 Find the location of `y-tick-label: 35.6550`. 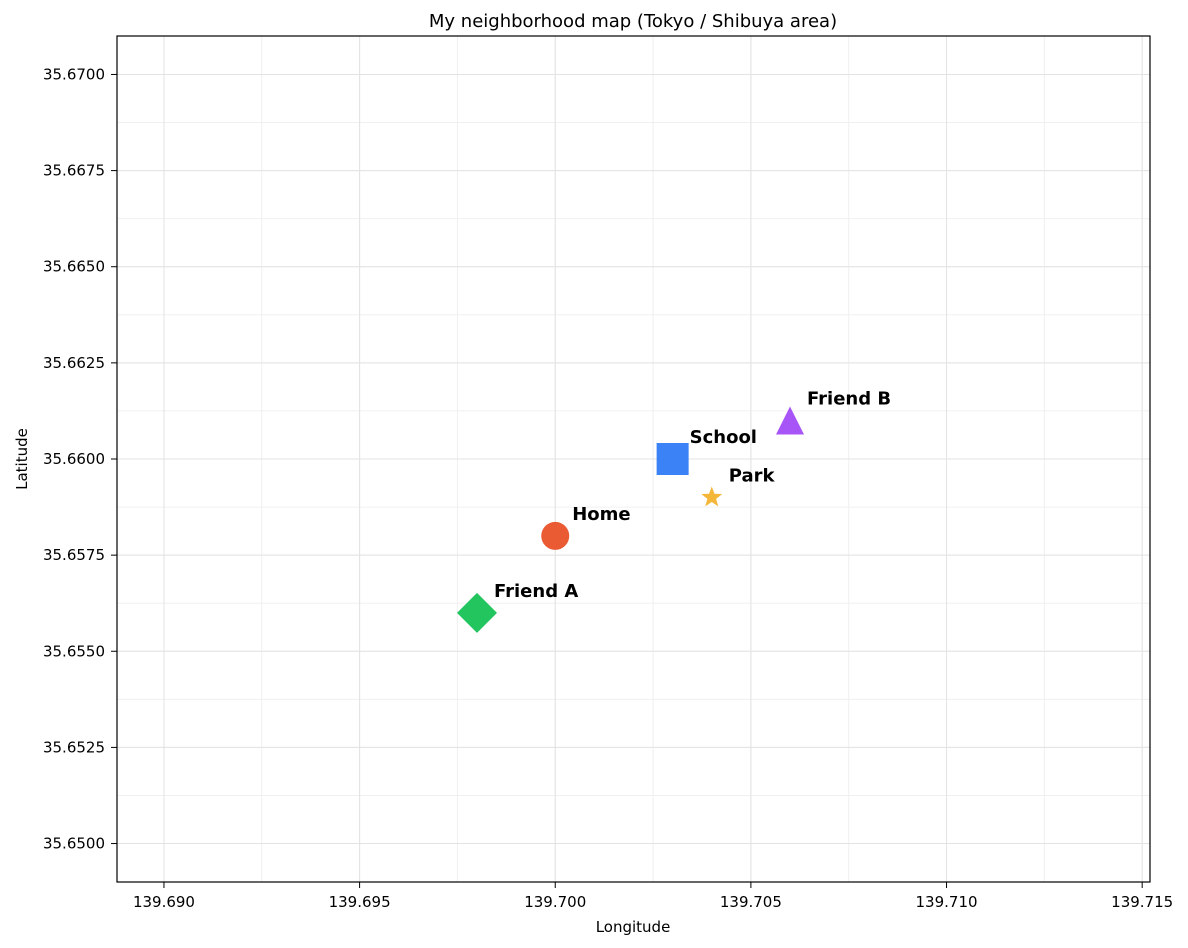

y-tick-label: 35.6550 is located at coordinates (74, 651).